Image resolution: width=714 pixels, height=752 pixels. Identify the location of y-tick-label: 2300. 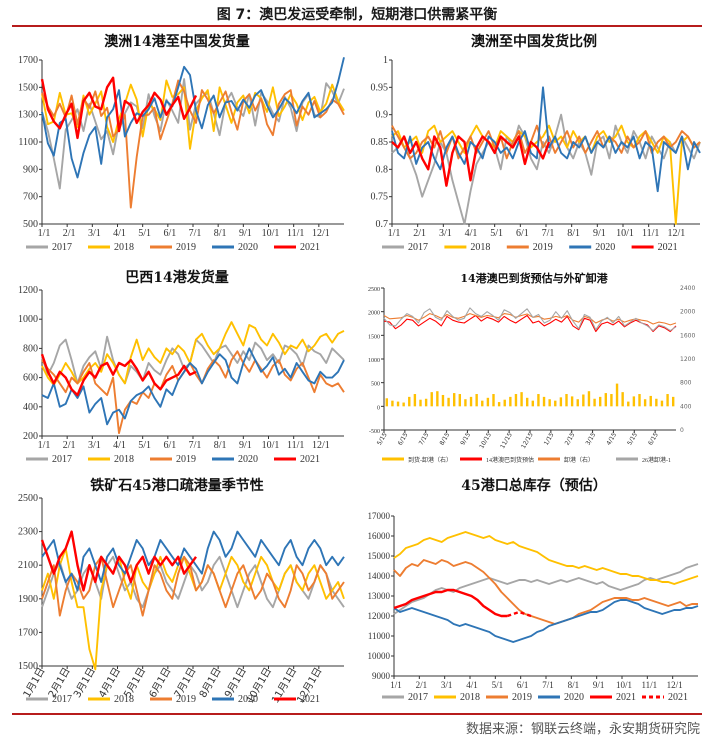
(28, 532).